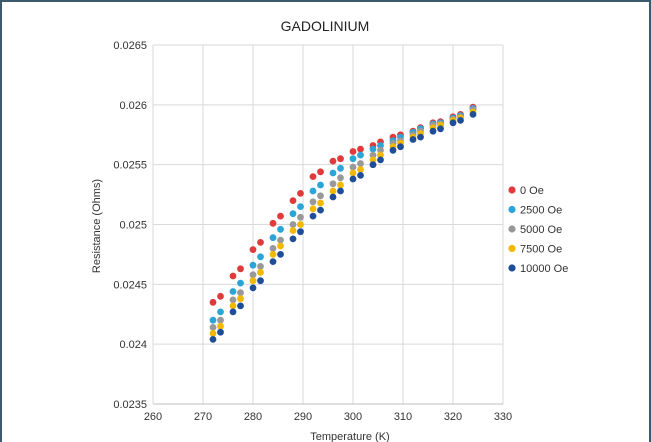  I want to click on legend-label: 5000 Oe, so click(541, 230).